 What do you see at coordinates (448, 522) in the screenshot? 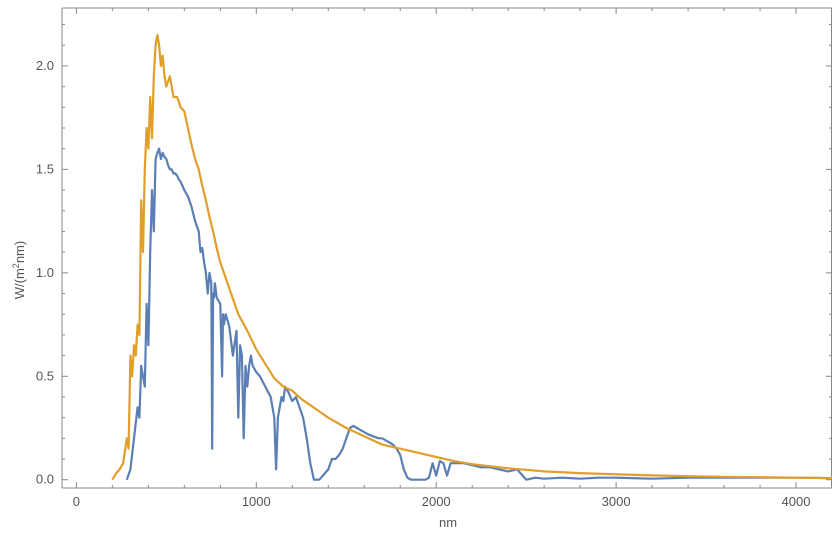
I see `x-axis-label: nm` at bounding box center [448, 522].